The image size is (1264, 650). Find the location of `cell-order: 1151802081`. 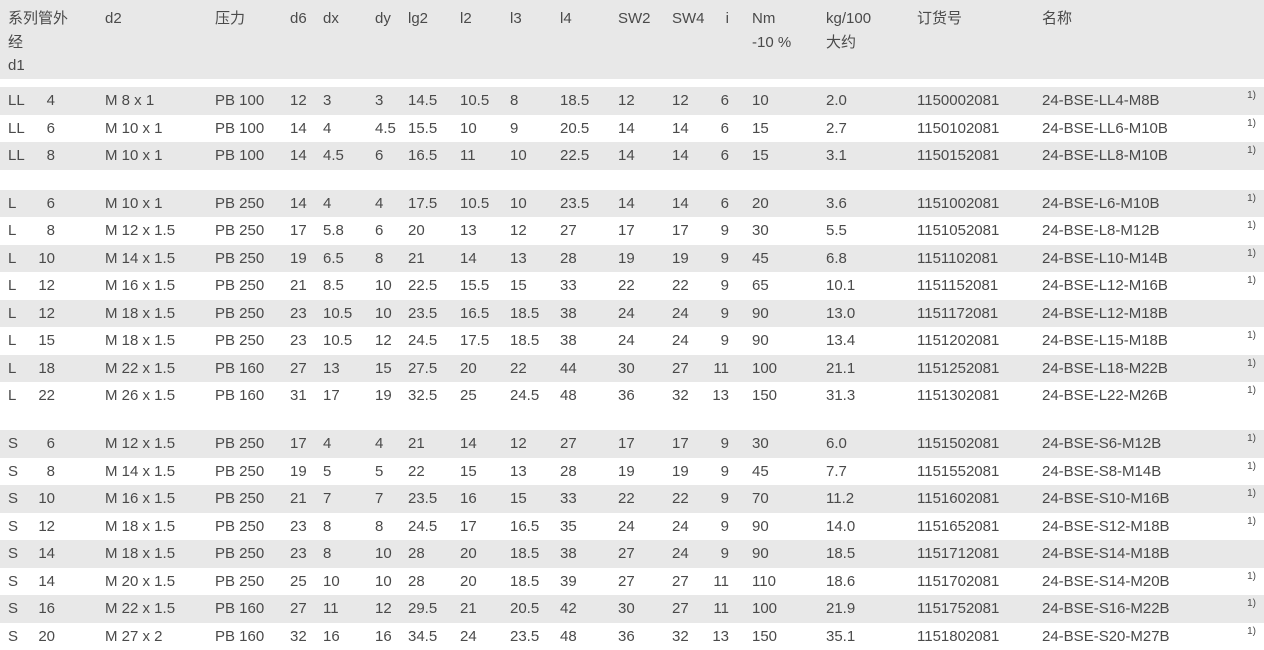

cell-order: 1151802081 is located at coordinates (958, 636).